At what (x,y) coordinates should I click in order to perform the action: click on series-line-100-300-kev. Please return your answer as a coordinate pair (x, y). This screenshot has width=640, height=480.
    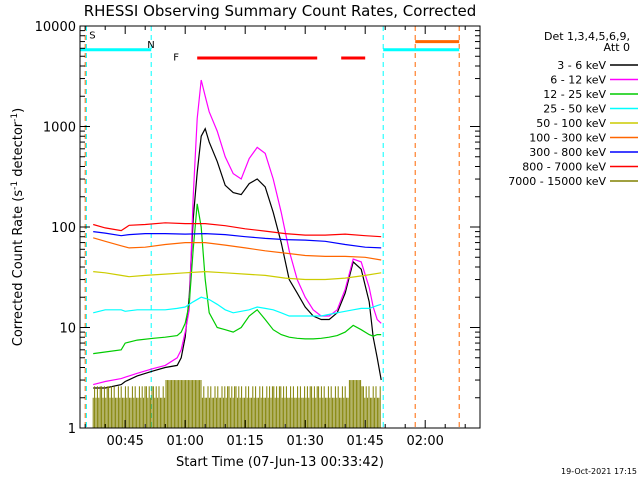
    Looking at the image, I should click on (237, 249).